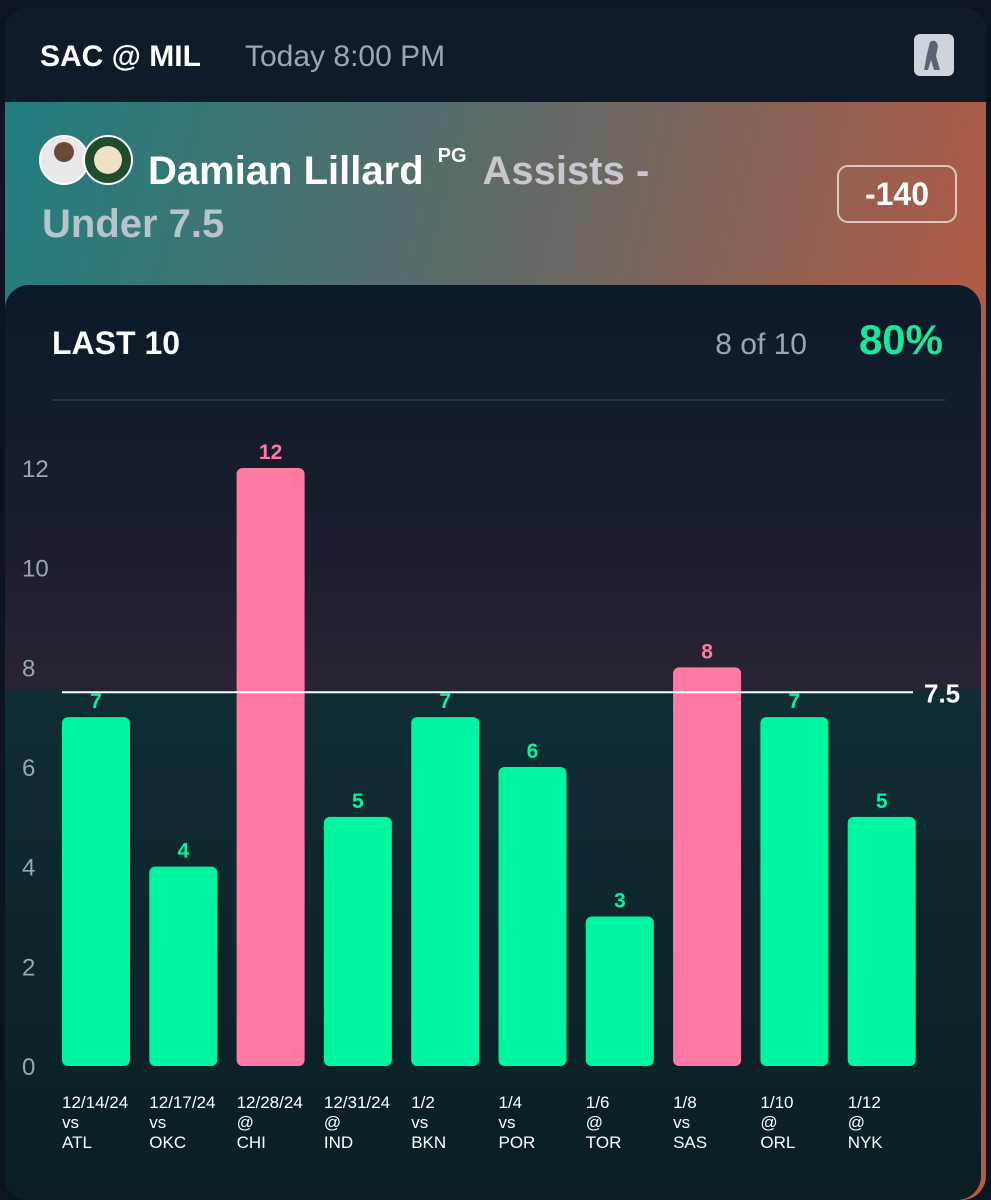 This screenshot has width=991, height=1200. I want to click on chart-title: LAST 10, so click(116, 343).